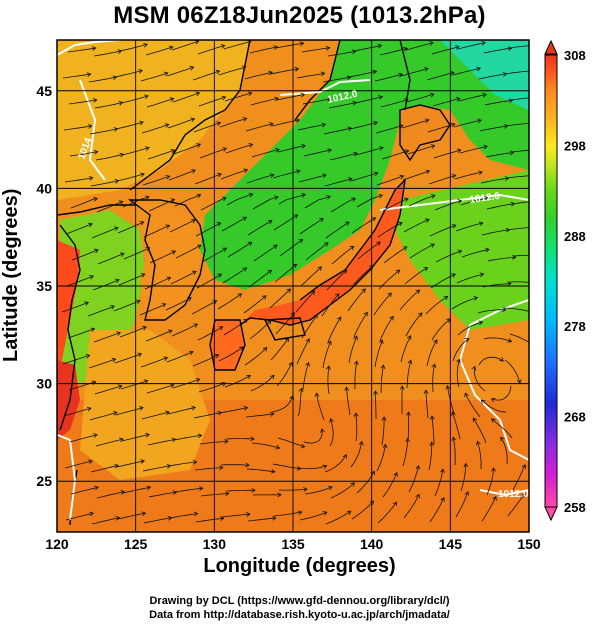 Image resolution: width=599 pixels, height=625 pixels. I want to click on colorbar: 308 298 288 278 268 258, so click(565, 280).